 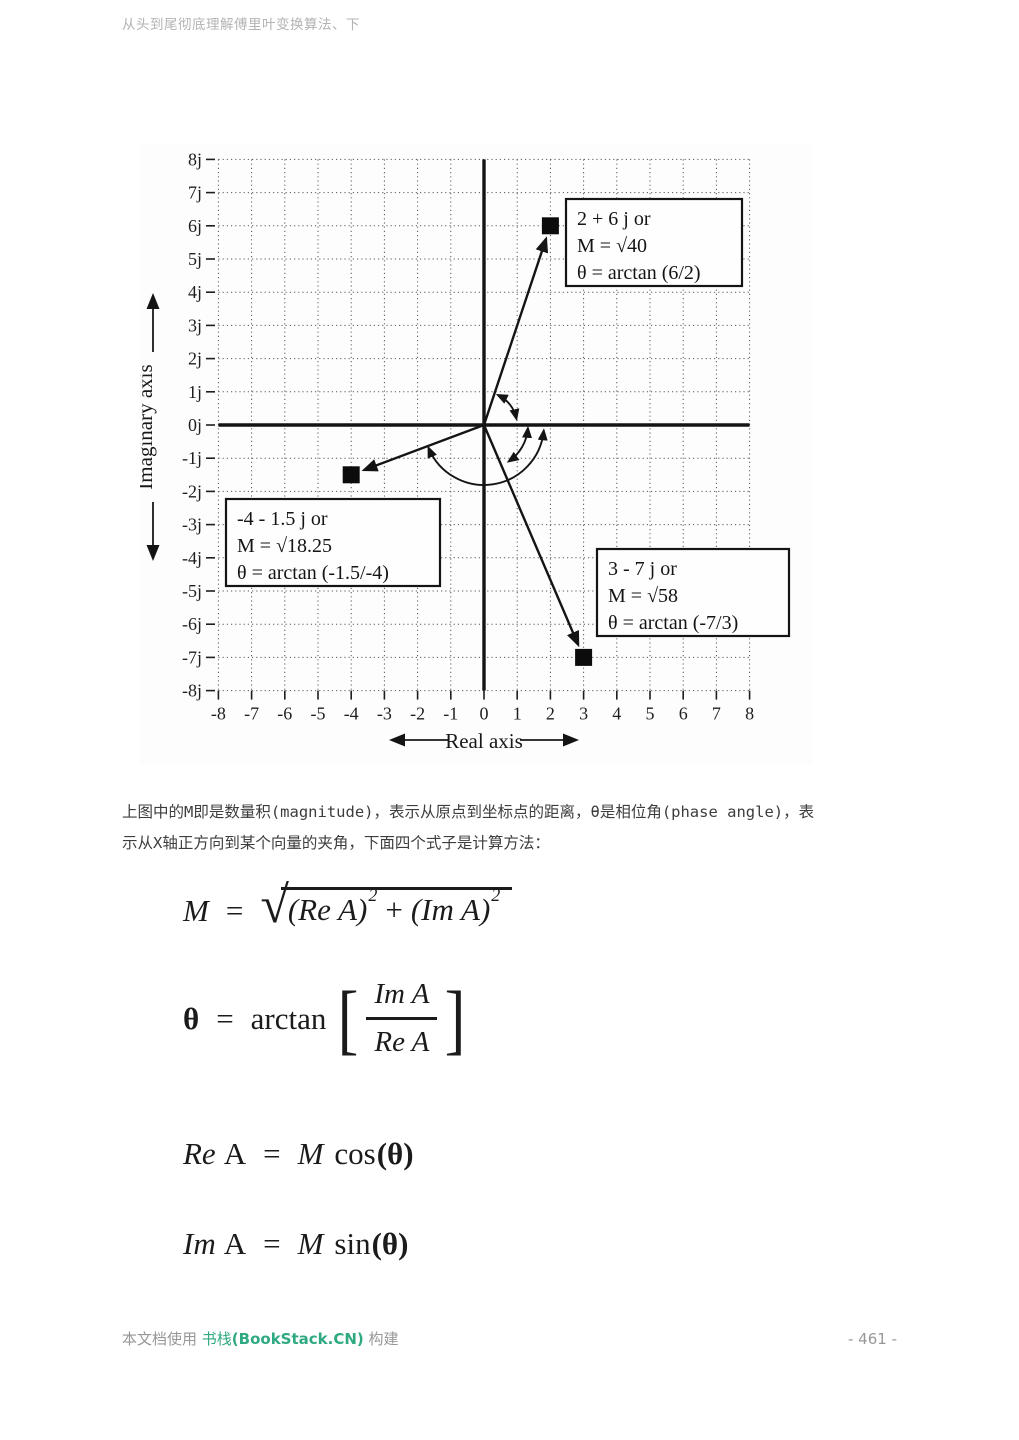 What do you see at coordinates (150, 427) in the screenshot?
I see `y-axis-label-group: Imaginary axis` at bounding box center [150, 427].